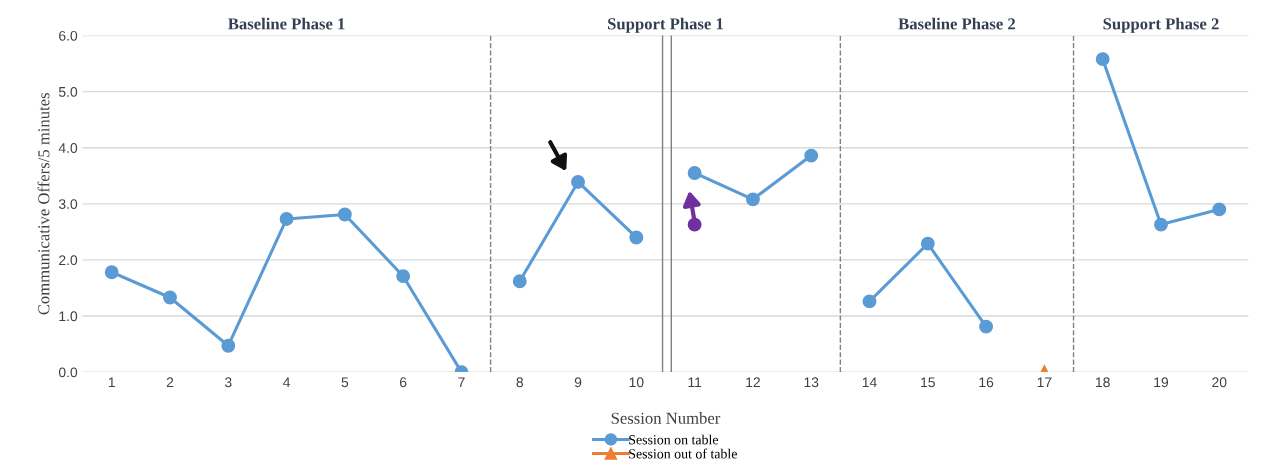  Describe the element at coordinates (68, 260) in the screenshot. I see `y-tick-label: 2.0` at that location.